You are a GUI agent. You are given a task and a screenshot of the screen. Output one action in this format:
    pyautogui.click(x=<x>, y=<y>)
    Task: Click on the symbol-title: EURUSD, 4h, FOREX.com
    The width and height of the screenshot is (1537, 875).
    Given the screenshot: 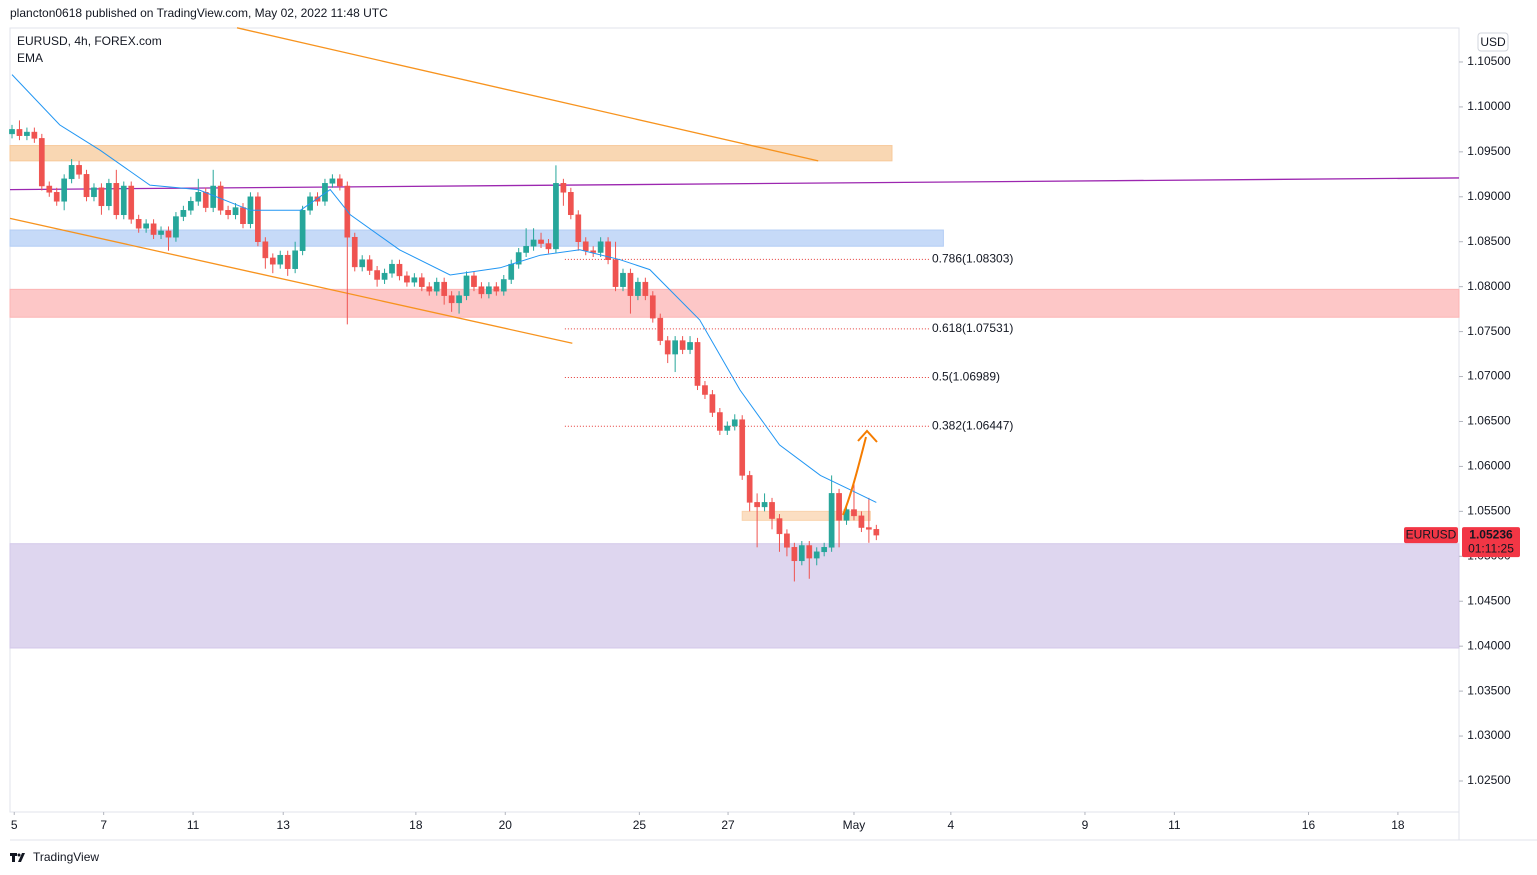 What is the action you would take?
    pyautogui.click(x=89, y=41)
    